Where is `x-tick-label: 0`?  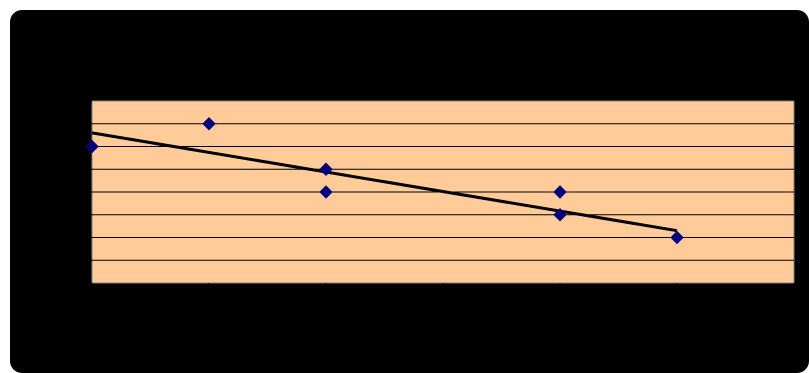
x-tick-label: 0 is located at coordinates (92, 311).